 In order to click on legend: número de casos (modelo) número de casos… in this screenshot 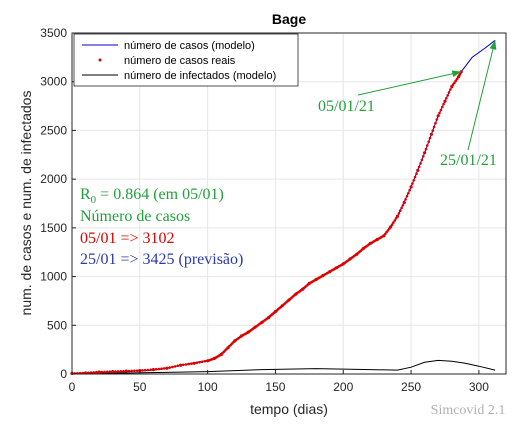, I will do `click(186, 60)`.